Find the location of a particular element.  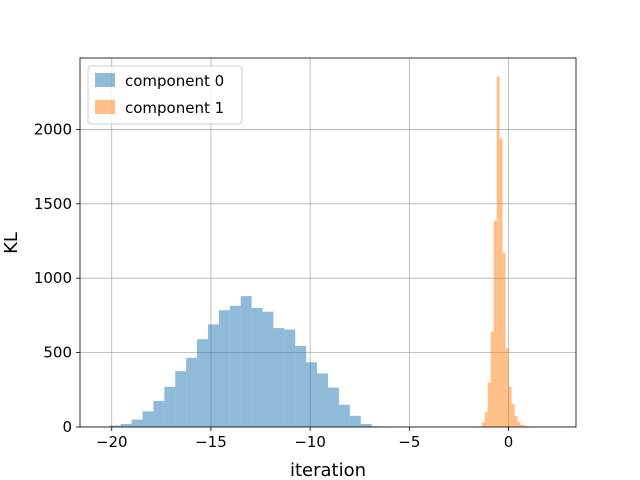

legend-label-component-0: component 0 is located at coordinates (174, 81).